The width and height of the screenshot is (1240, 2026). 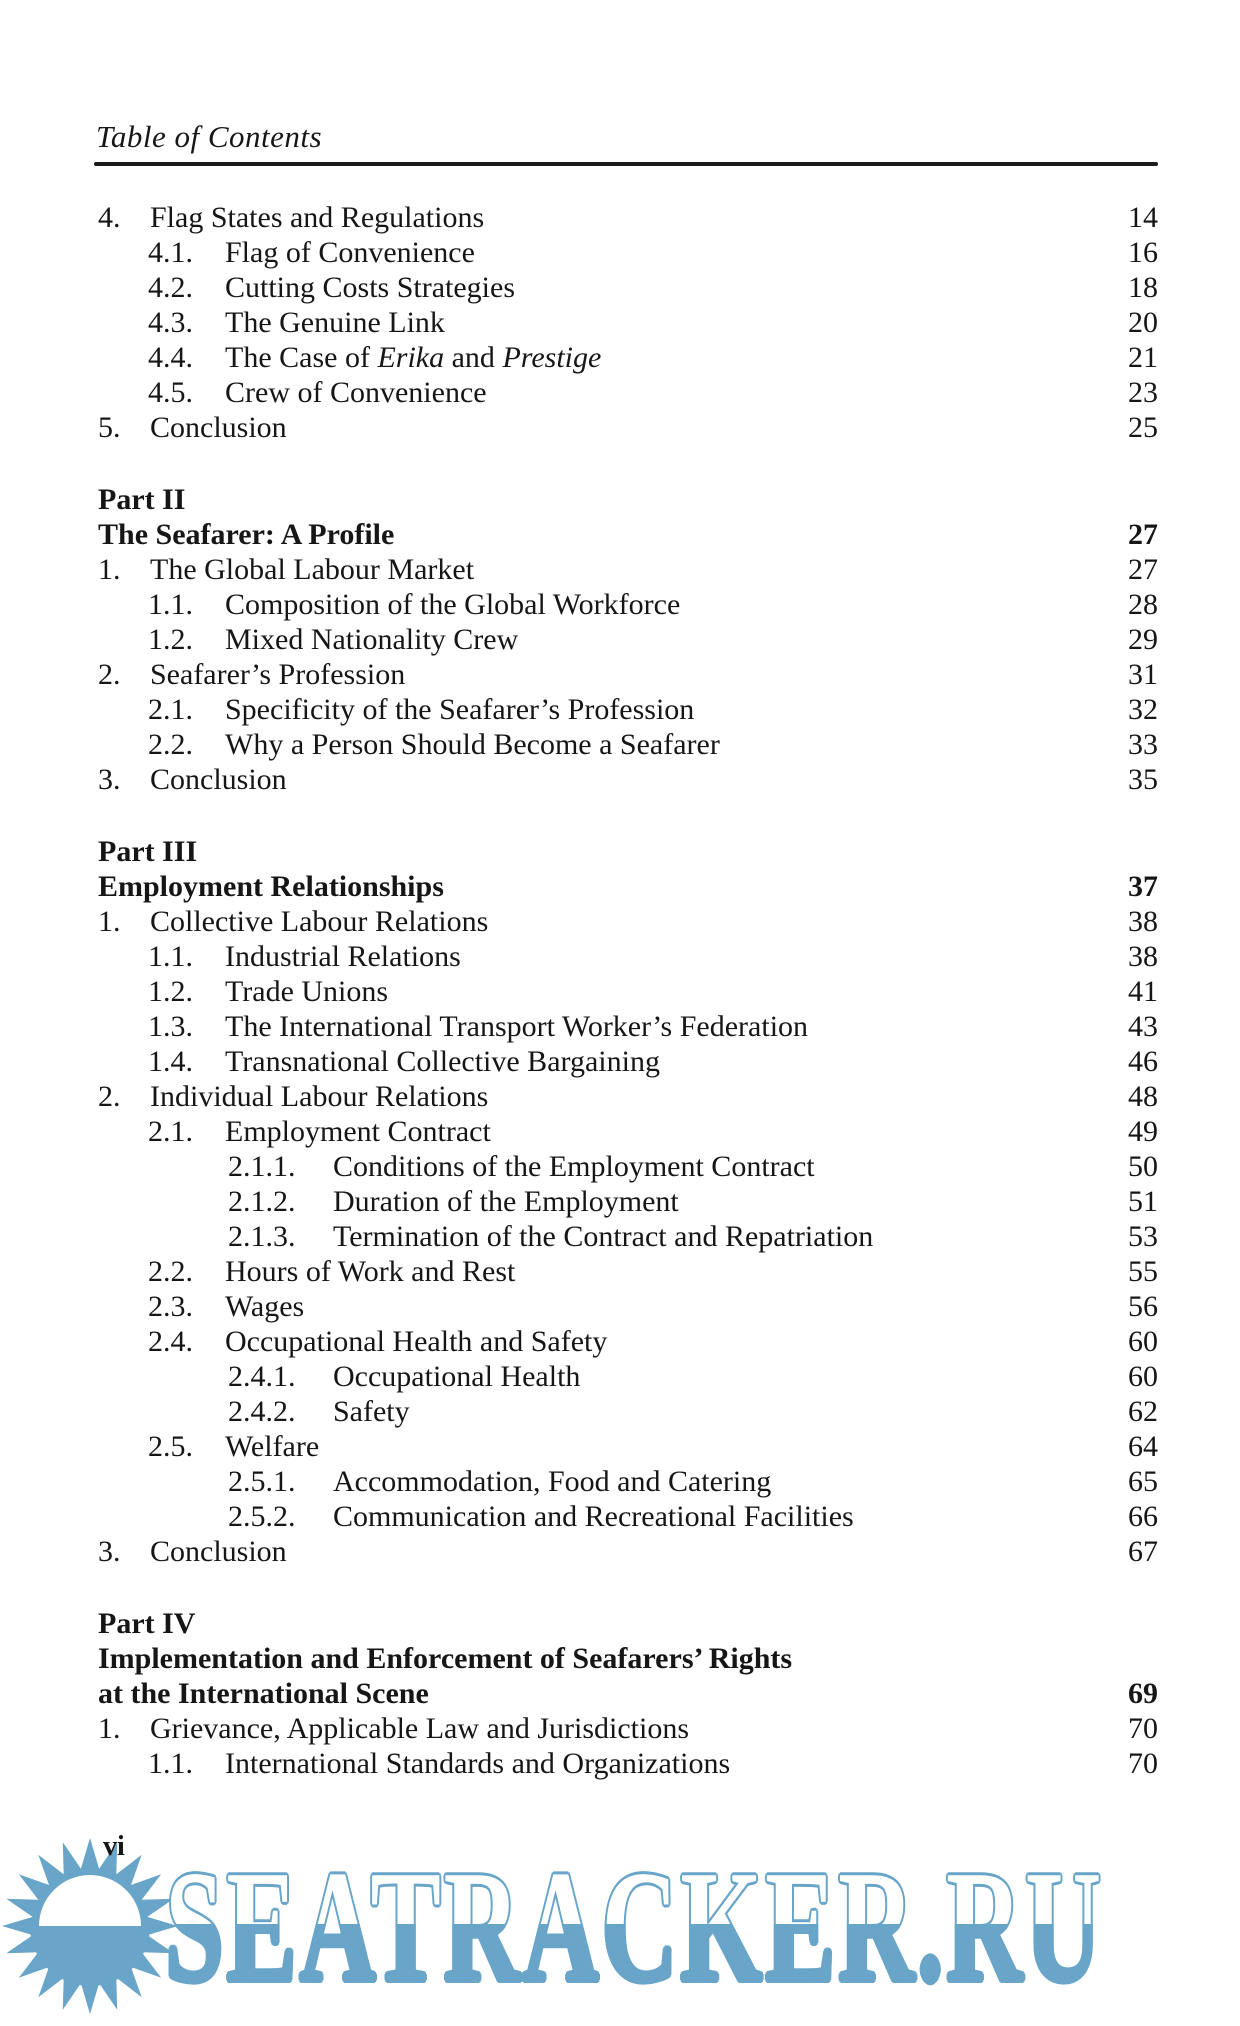 I want to click on toc-entry-title-part: The Case of, so click(x=301, y=357).